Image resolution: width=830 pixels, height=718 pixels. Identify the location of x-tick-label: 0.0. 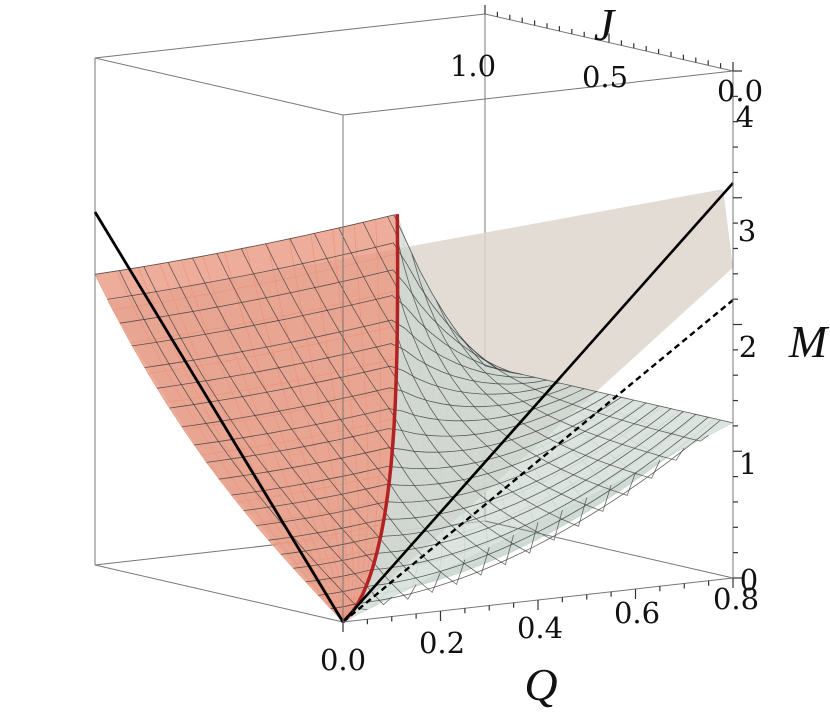
(343, 660).